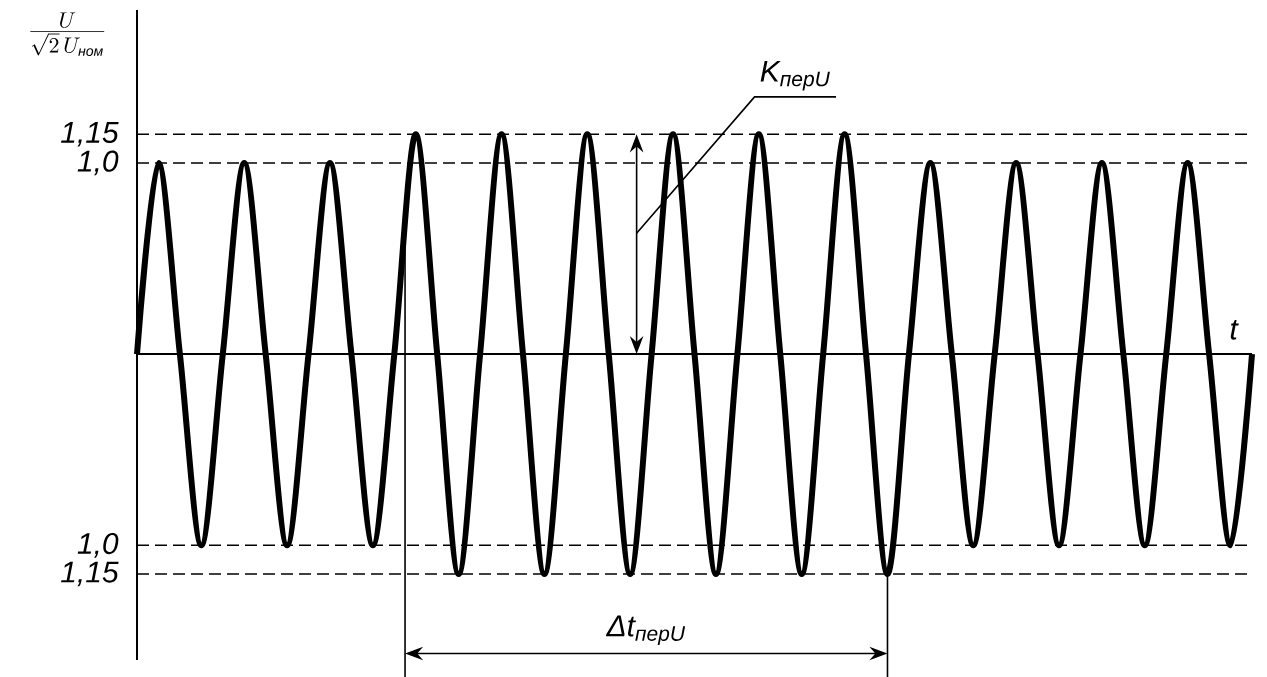  I want to click on x-axis-title: t, so click(1234, 329).